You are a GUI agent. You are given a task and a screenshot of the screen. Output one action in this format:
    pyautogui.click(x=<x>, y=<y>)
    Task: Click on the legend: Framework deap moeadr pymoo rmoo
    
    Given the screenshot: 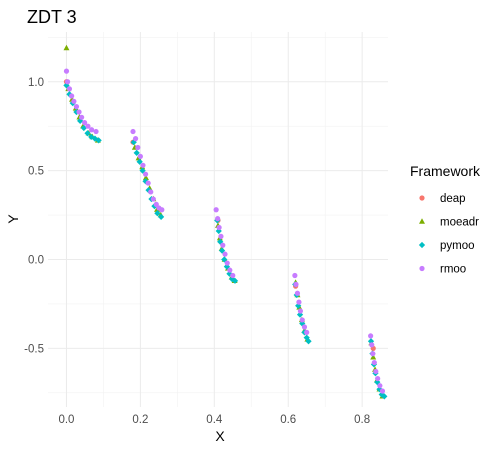 What is the action you would take?
    pyautogui.click(x=445, y=219)
    